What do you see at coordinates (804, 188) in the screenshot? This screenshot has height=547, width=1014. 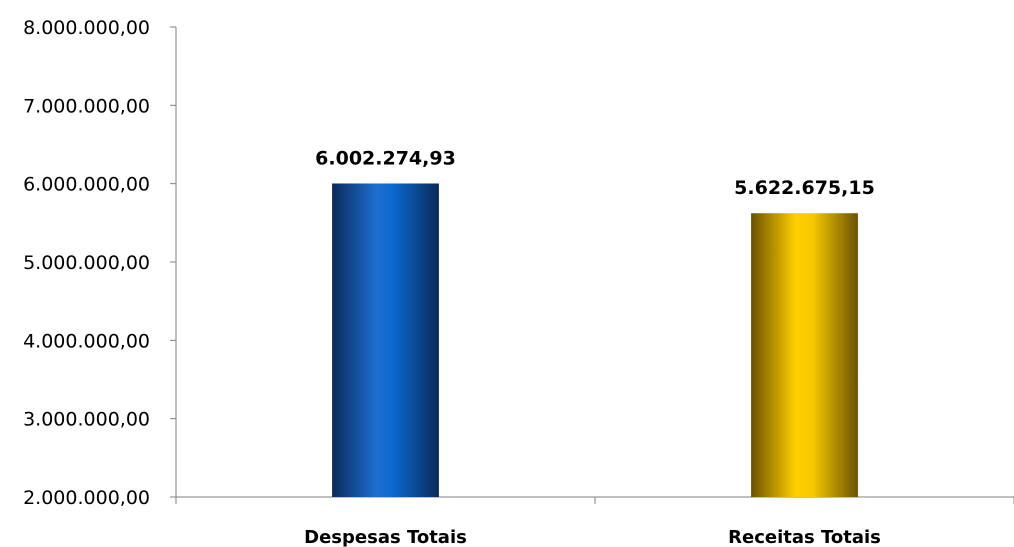 I see `bar-value-label: 5.622.675,15` at bounding box center [804, 188].